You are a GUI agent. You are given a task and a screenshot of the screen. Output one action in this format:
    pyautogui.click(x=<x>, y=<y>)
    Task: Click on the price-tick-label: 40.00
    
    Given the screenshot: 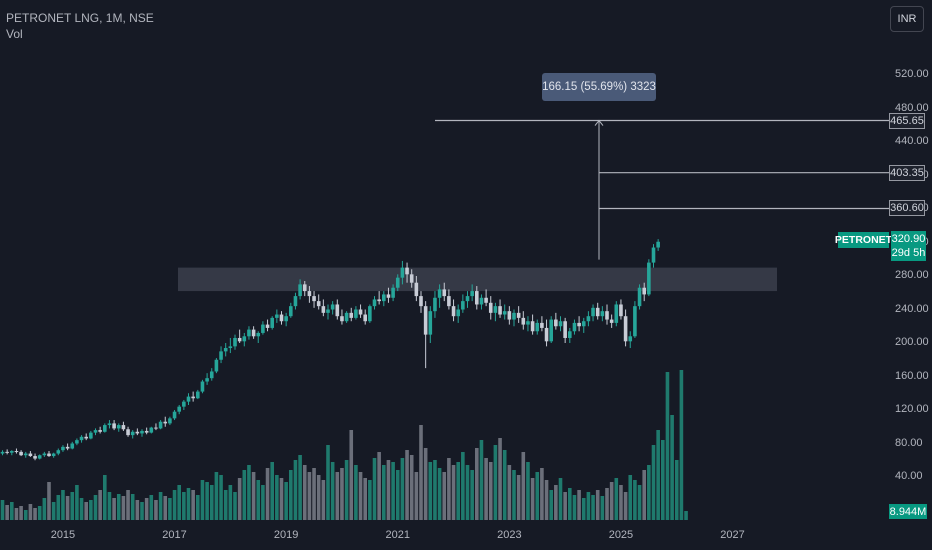 What is the action you would take?
    pyautogui.click(x=909, y=476)
    